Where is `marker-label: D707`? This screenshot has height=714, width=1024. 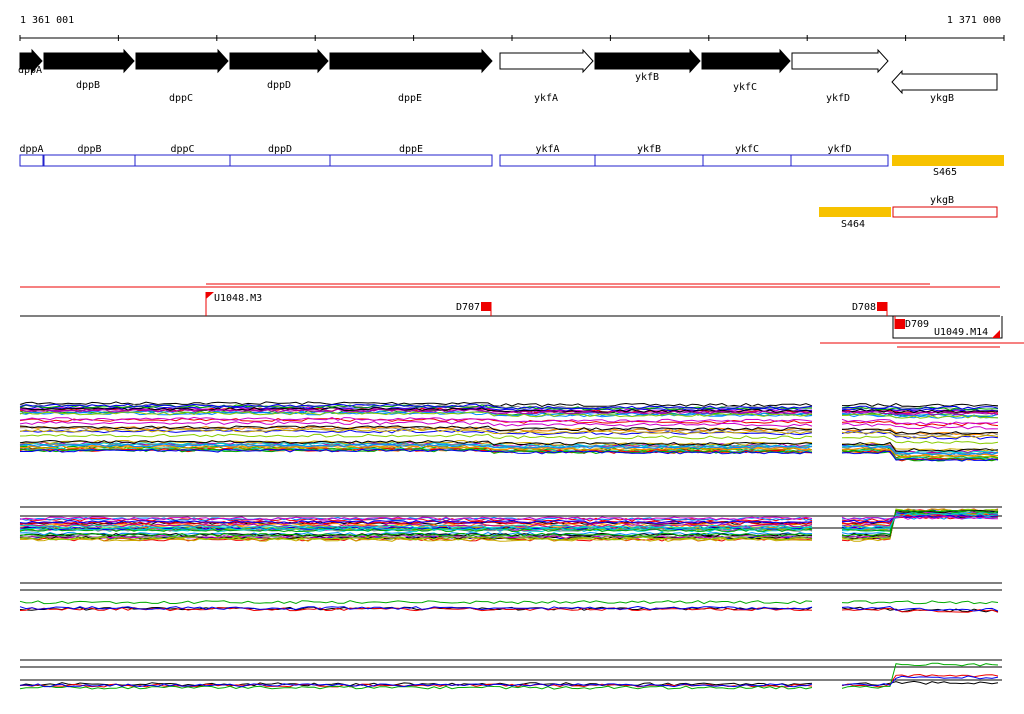
marker-label: D707 is located at coordinates (468, 307).